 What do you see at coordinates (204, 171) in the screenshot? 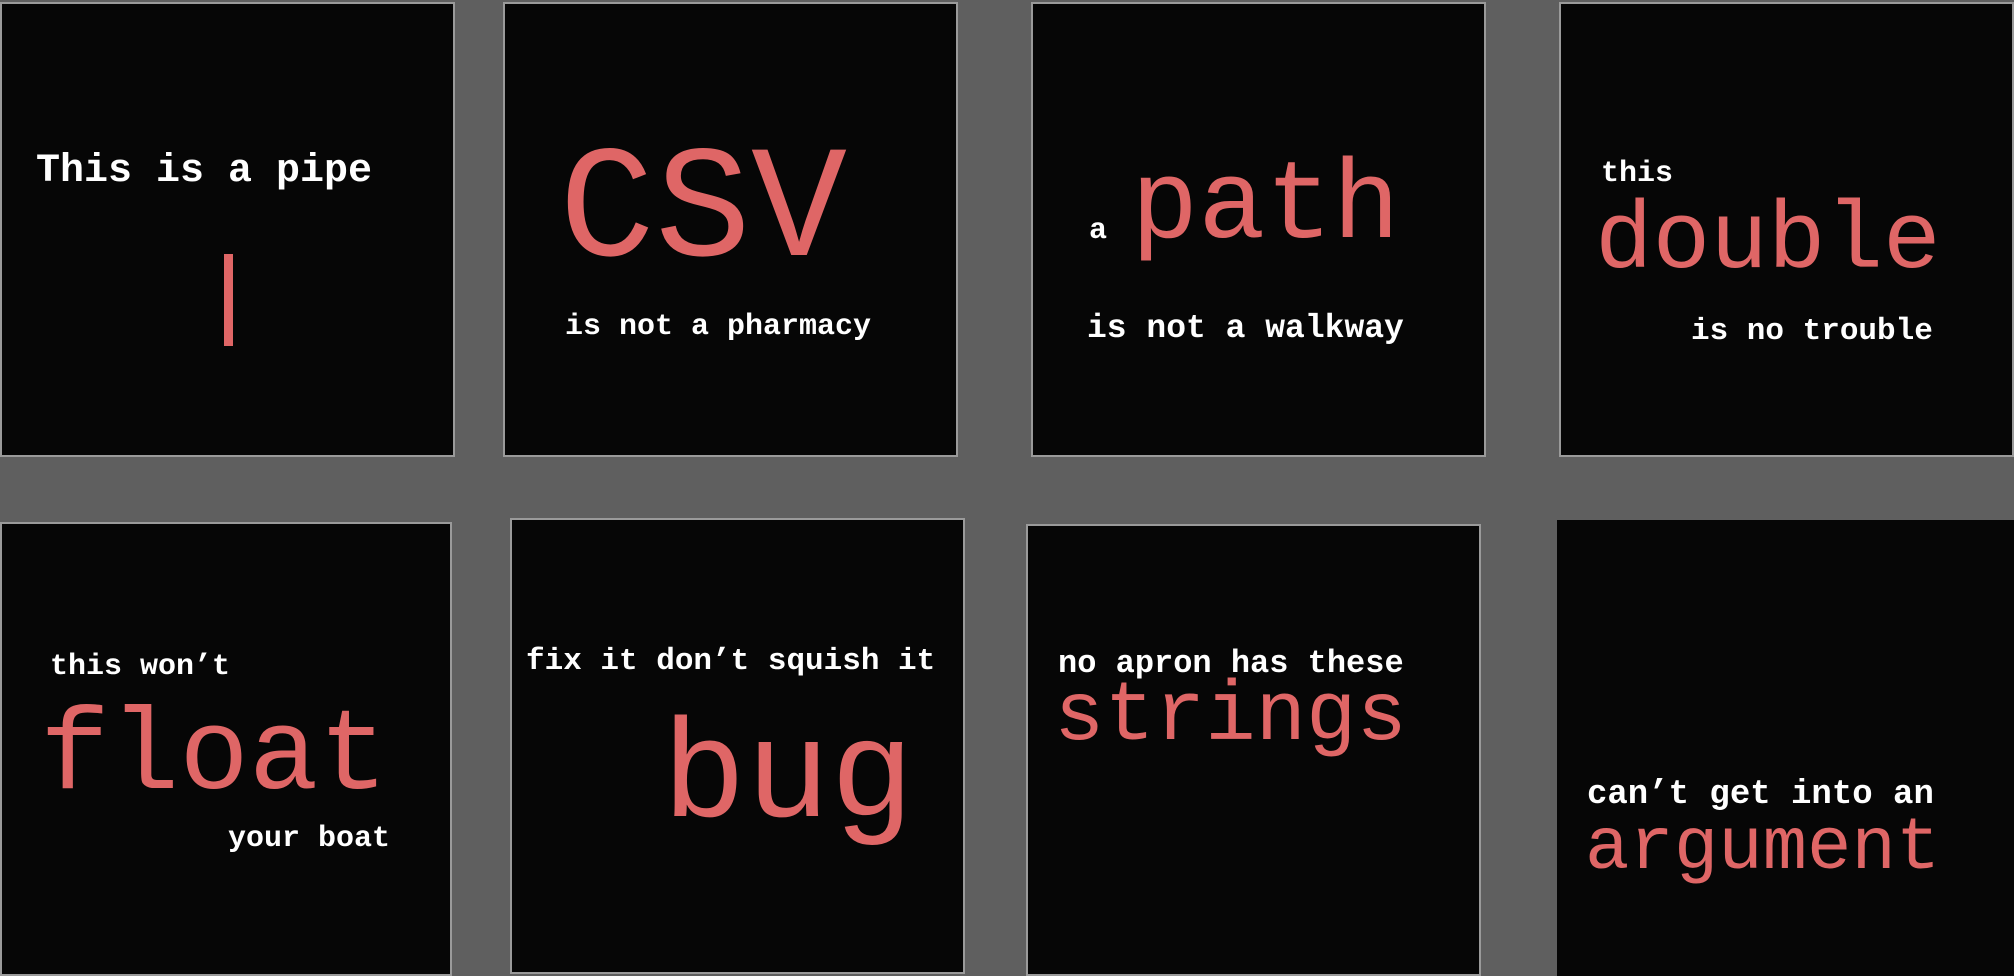
I see `card-caption-top: This is a pipe` at bounding box center [204, 171].